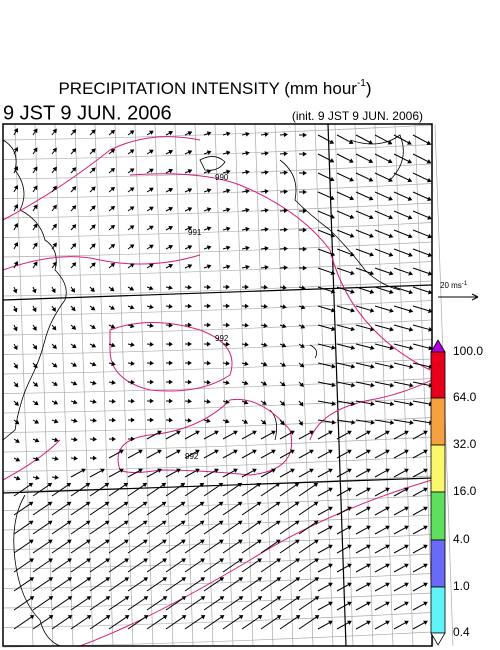 Image resolution: width=500 pixels, height=650 pixels. I want to click on colorbar-label: 16.0, so click(465, 491).